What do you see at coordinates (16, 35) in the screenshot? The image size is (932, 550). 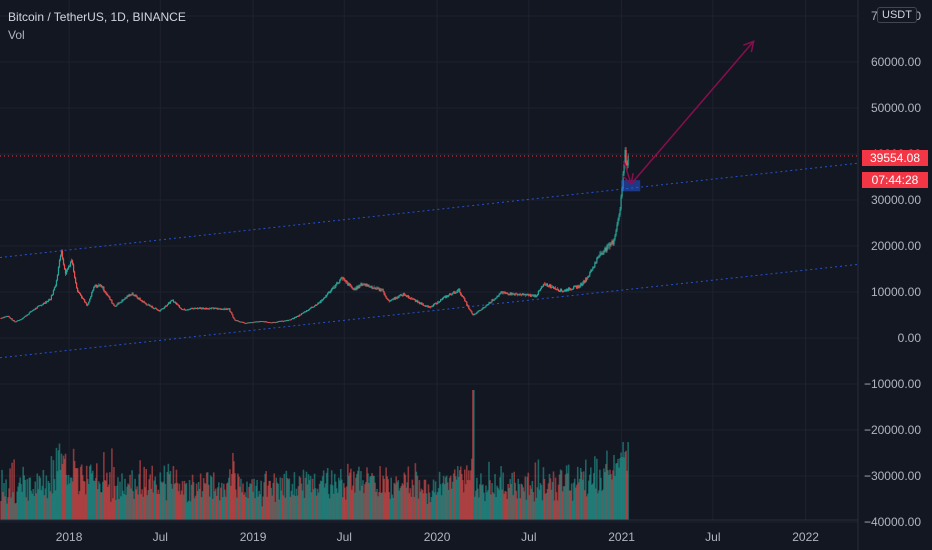 I see `volume-indicator-label: Vol` at bounding box center [16, 35].